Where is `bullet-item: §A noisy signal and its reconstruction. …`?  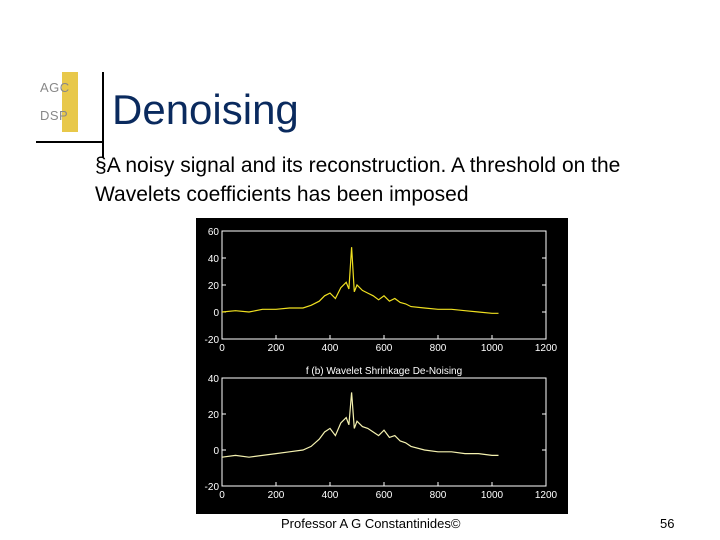
bullet-item: §A noisy signal and its reconstruction. … is located at coordinates (395, 180).